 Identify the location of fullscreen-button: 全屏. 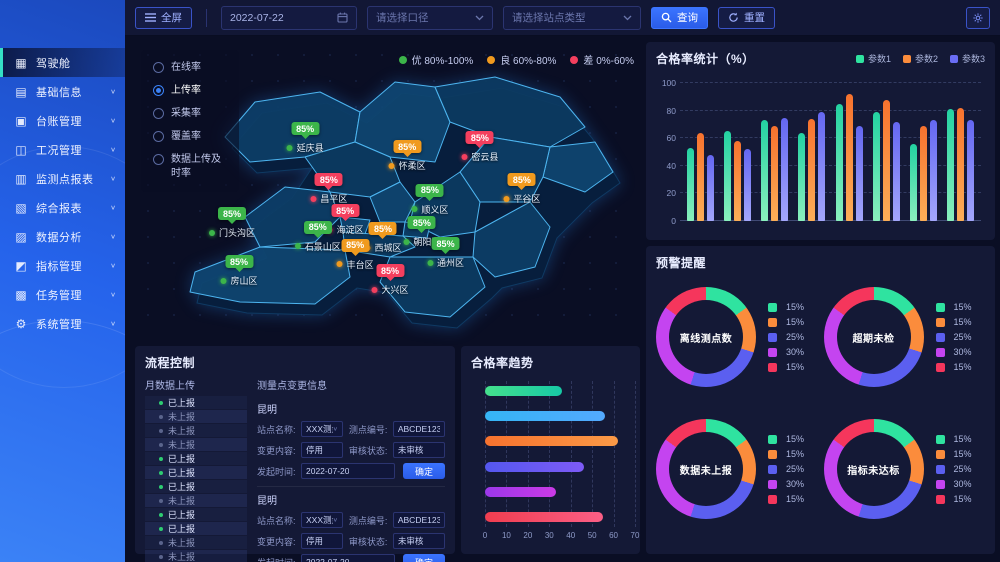
(163, 17).